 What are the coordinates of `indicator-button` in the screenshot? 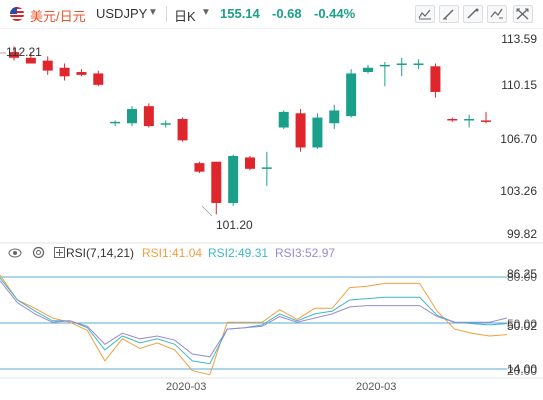 It's located at (497, 14).